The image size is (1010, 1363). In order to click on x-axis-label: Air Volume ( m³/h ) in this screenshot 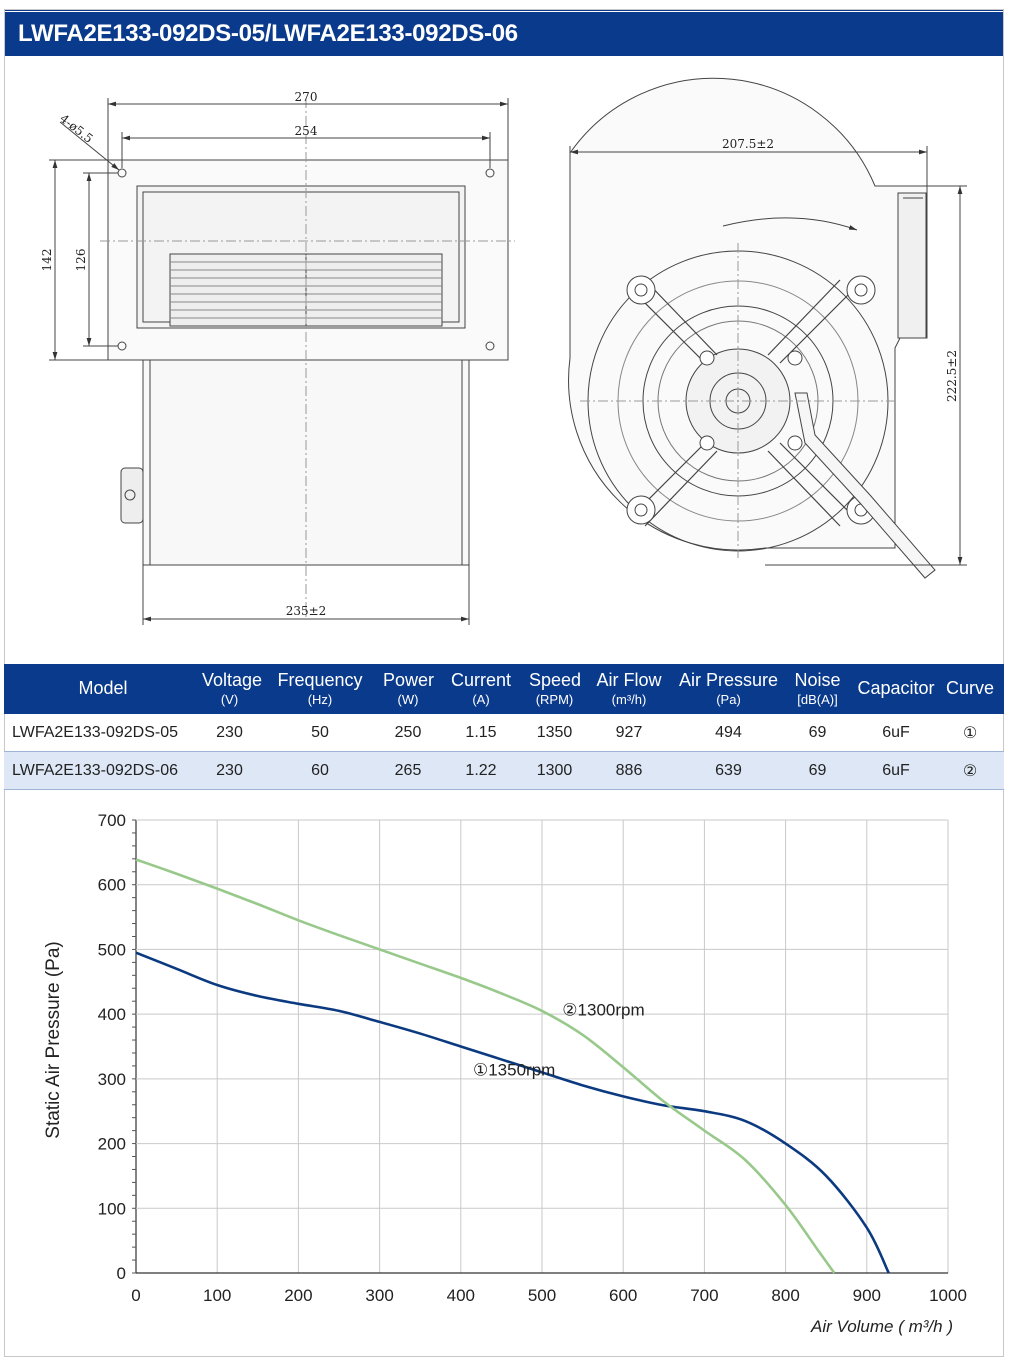, I will do `click(881, 1326)`.